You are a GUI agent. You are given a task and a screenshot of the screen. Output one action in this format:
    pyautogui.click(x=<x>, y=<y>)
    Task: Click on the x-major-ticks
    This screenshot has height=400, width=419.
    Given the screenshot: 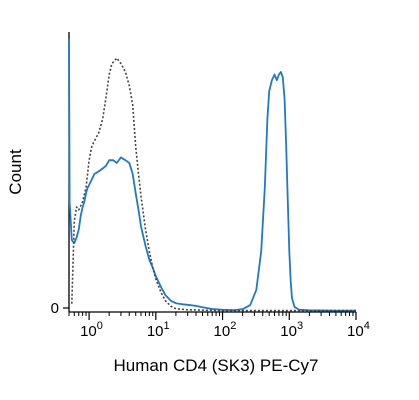 What is the action you would take?
    pyautogui.click(x=222, y=316)
    